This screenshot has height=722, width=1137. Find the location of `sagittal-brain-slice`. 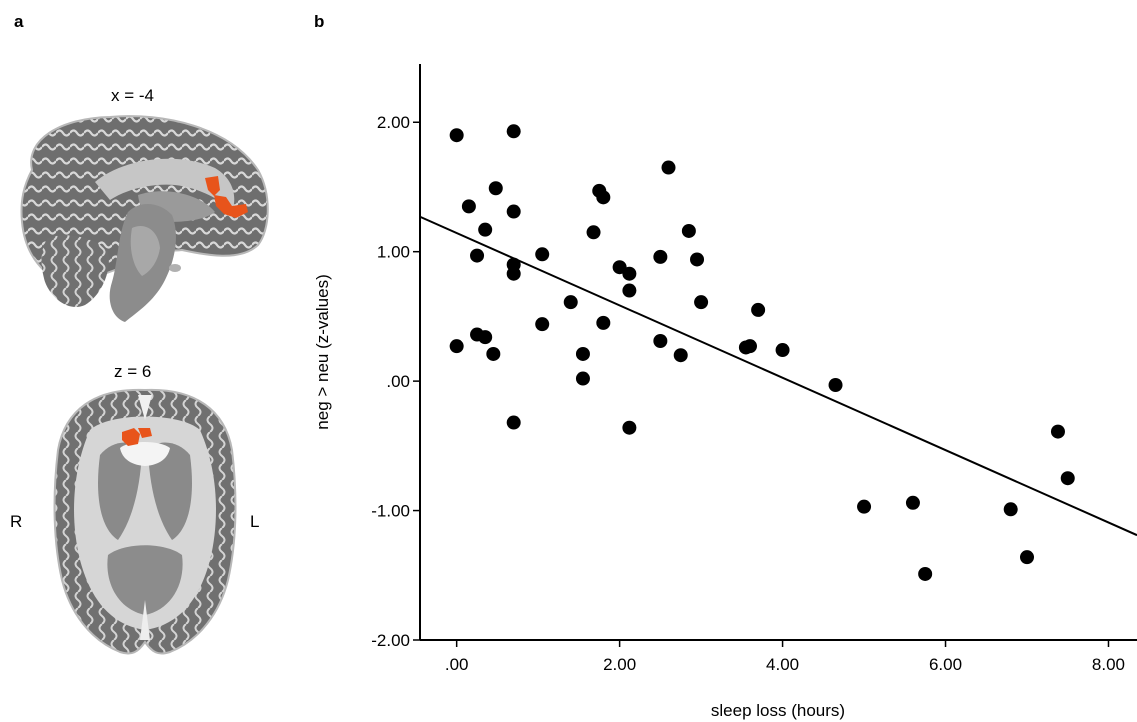

sagittal-brain-slice is located at coordinates (144, 218).